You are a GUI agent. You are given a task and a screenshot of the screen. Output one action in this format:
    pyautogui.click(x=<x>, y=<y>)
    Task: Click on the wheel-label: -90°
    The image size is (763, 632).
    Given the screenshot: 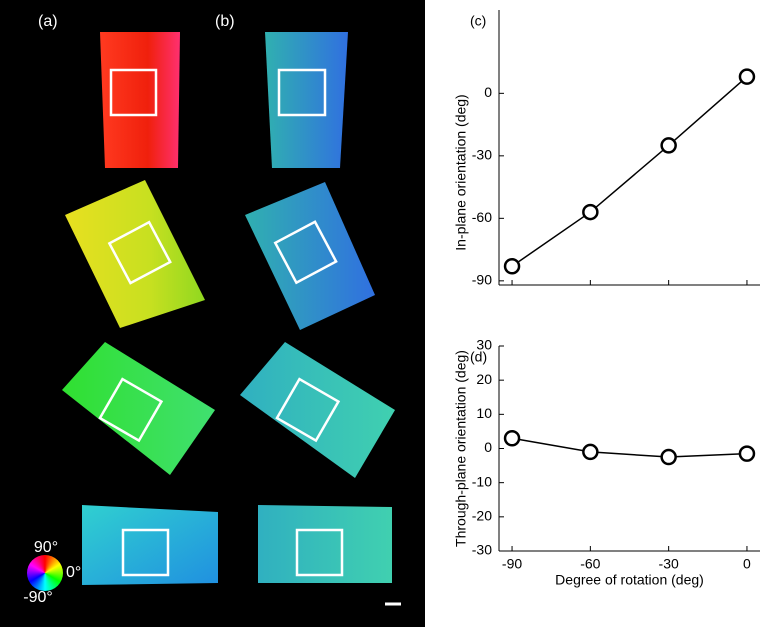 What is the action you would take?
    pyautogui.click(x=38, y=597)
    